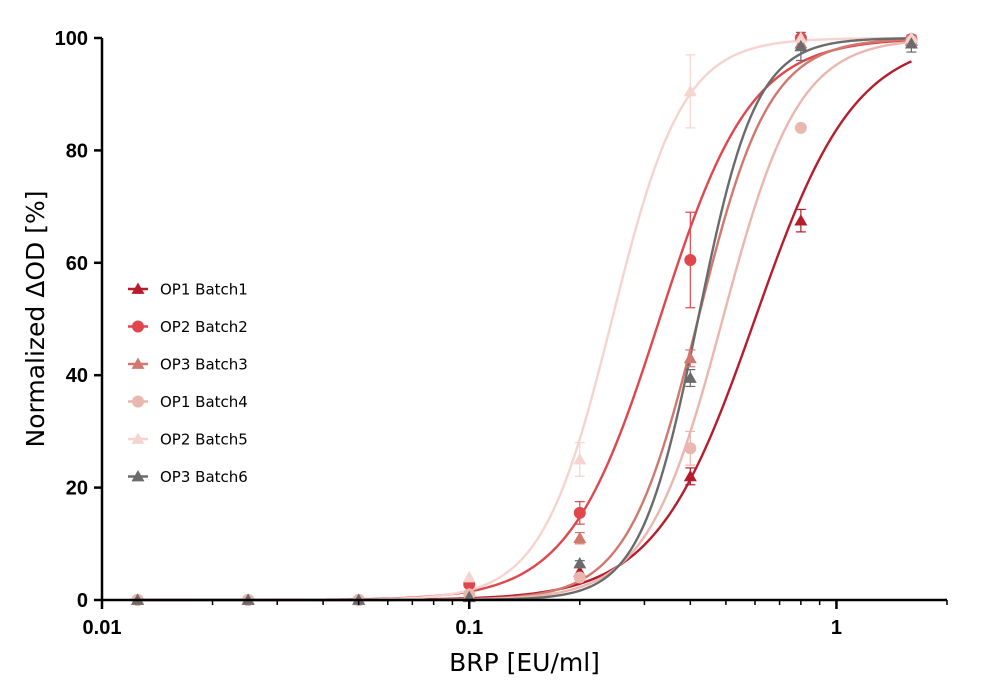 This screenshot has height=691, width=1000. Describe the element at coordinates (82, 601) in the screenshot. I see `y-tick-label: 0` at that location.